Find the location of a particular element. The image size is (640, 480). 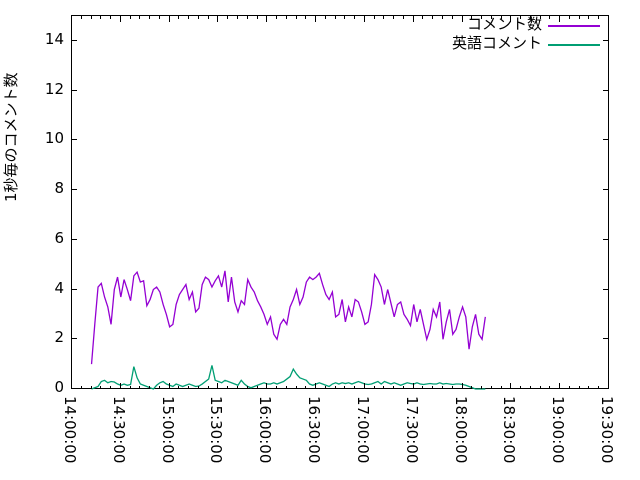

x-tick-label: 16:30:00 is located at coordinates (314, 430).